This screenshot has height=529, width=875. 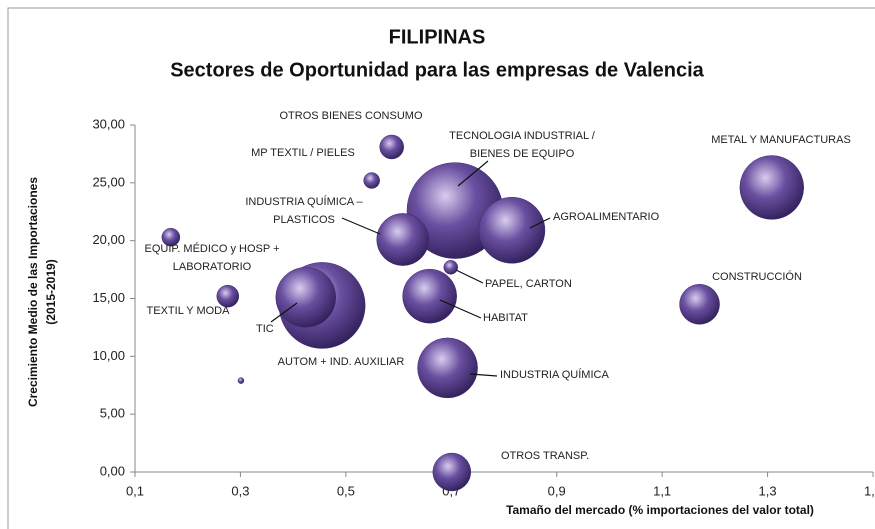 I want to click on bubble-label: MP TEXTIL / PIELES, so click(x=303, y=153).